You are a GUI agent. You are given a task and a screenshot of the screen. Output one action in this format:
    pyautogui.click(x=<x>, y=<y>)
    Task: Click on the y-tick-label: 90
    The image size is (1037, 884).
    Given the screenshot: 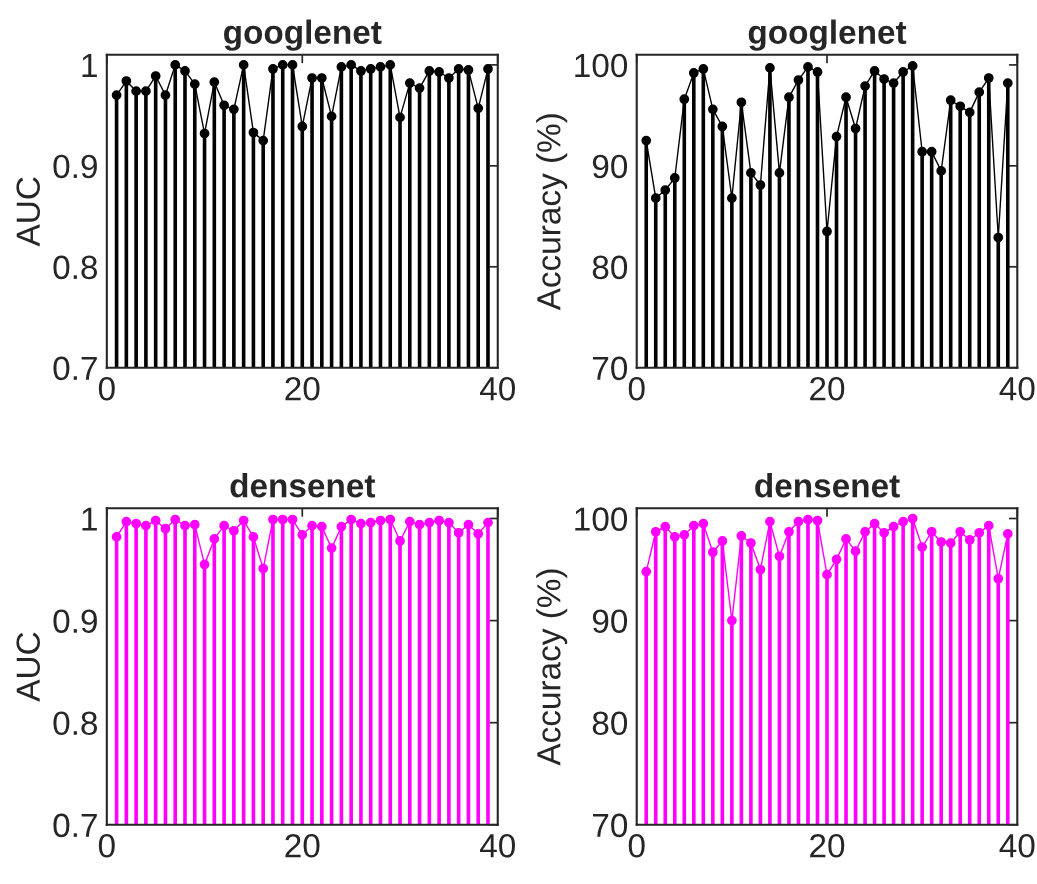 What is the action you would take?
    pyautogui.click(x=610, y=166)
    